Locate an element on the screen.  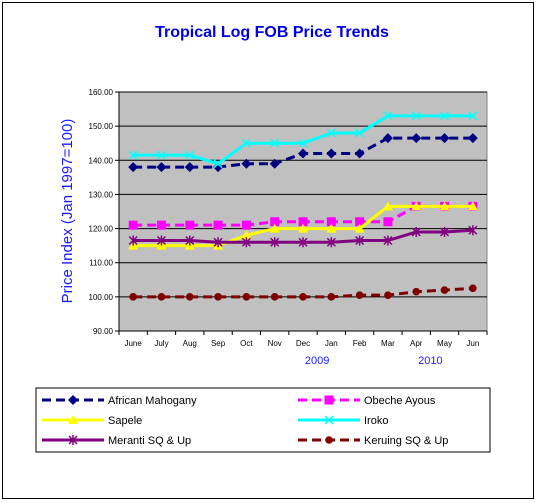
x-tick-label: July is located at coordinates (161, 343).